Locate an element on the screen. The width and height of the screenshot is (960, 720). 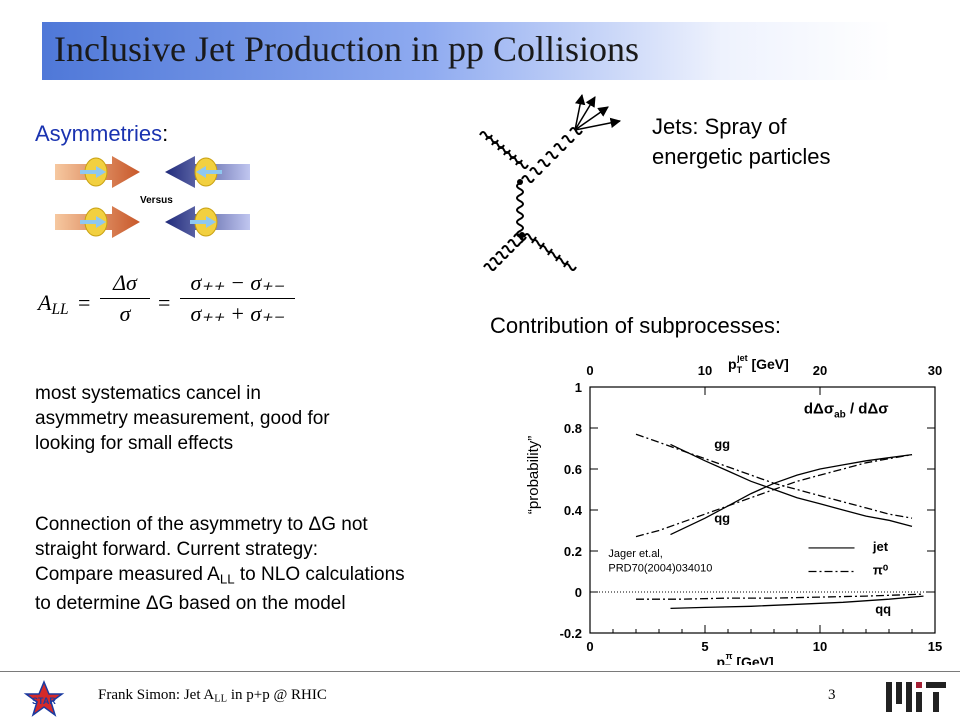
star-logo: STAR is located at coordinates (44, 698).